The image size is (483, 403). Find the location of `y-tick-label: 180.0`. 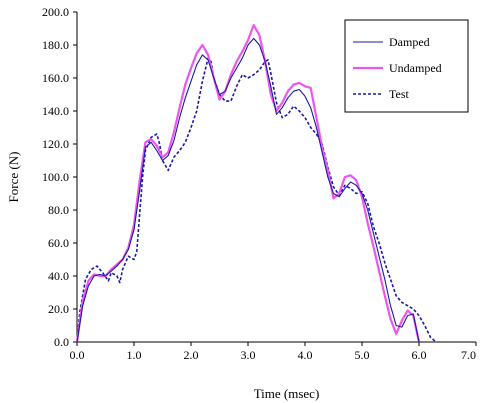

y-tick-label: 180.0 is located at coordinates (55, 45).